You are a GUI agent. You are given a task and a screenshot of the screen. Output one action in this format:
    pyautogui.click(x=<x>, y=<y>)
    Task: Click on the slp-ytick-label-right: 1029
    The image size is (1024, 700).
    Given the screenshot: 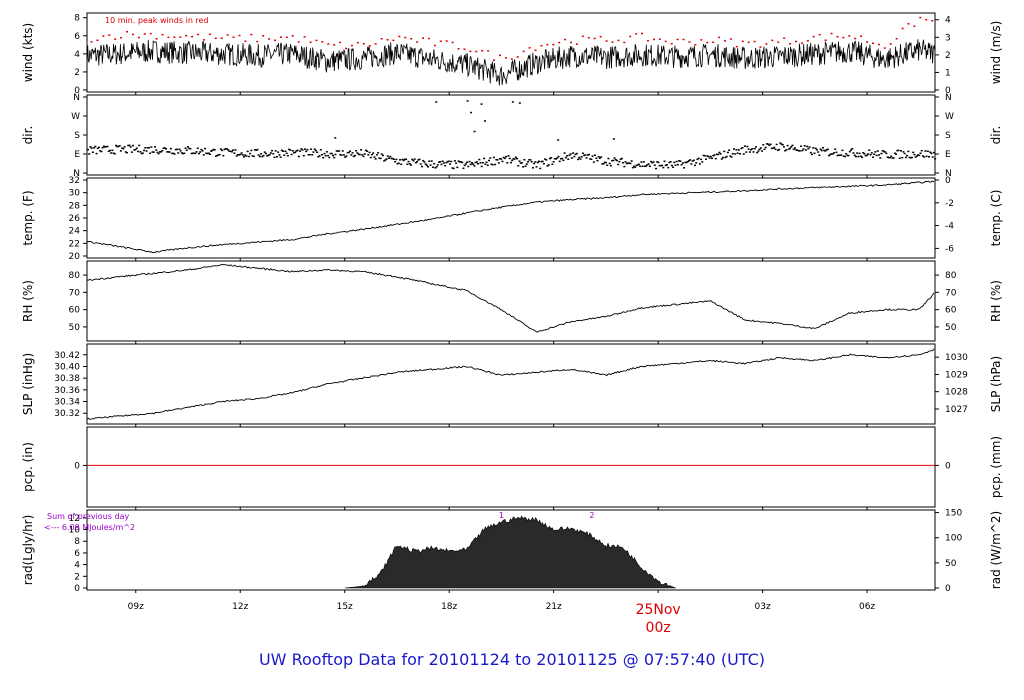 What is the action you would take?
    pyautogui.click(x=956, y=375)
    